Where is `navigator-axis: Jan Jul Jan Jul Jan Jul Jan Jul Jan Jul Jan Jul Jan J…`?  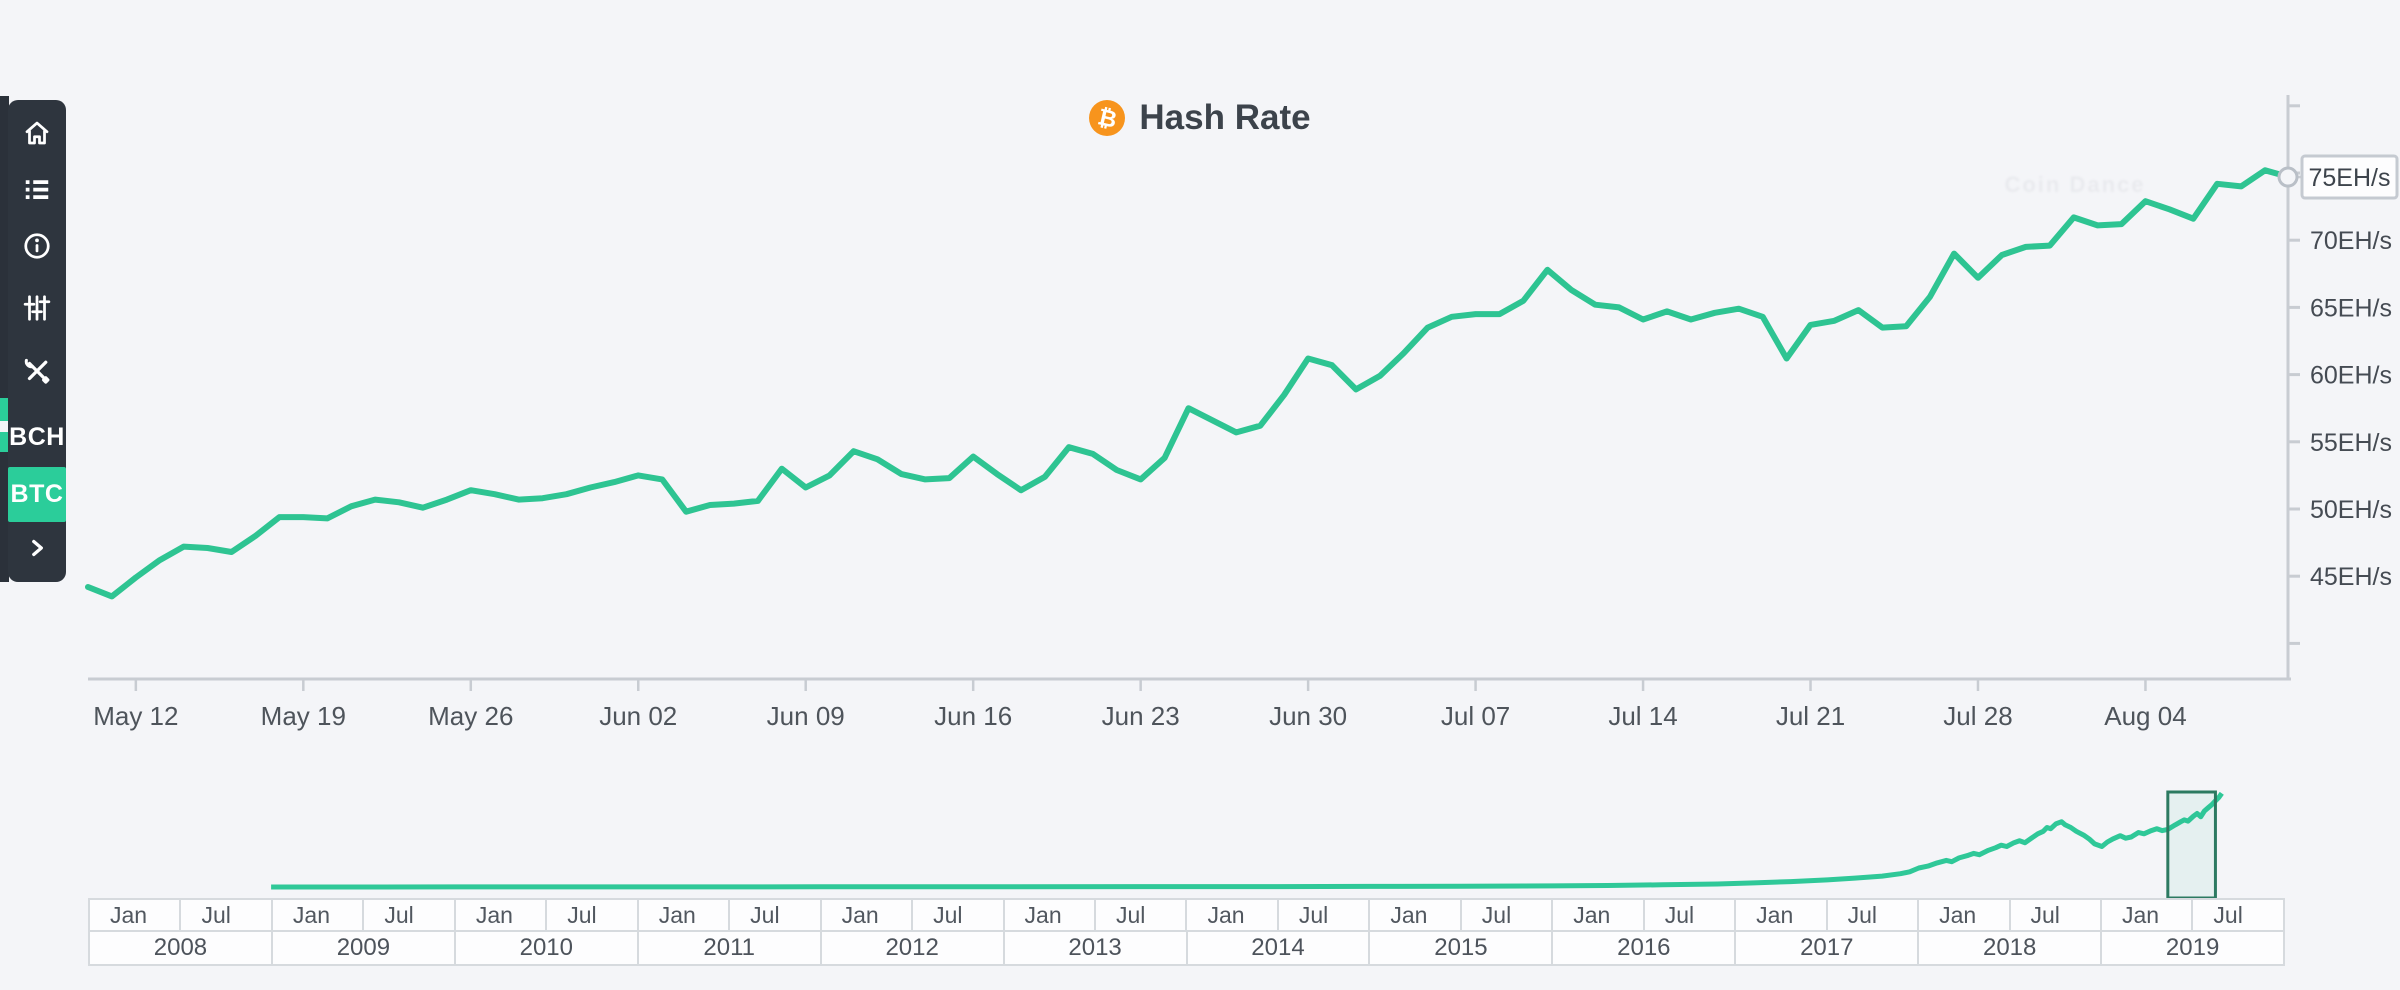
navigator-axis: Jan Jul Jan Jul Jan Jul Jan Jul Jan Jul Jan Jul Jan J… is located at coordinates (1186, 932).